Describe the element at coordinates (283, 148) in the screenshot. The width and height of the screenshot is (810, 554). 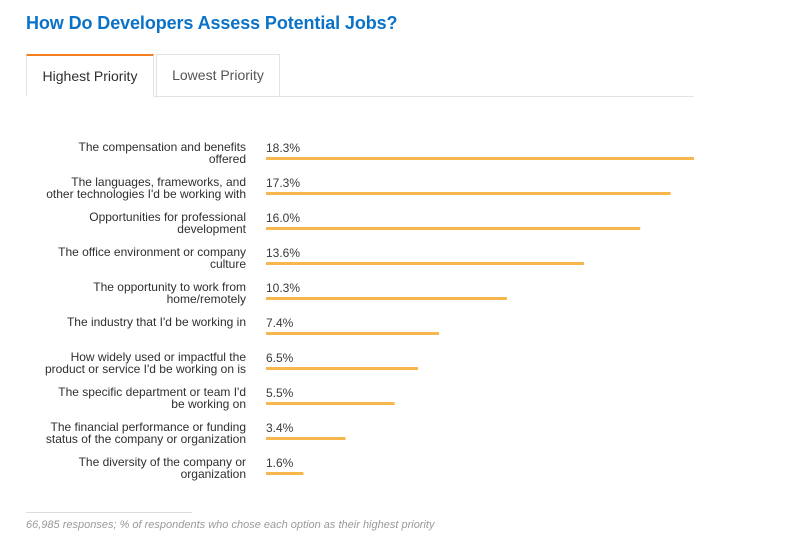
I see `value-label: 18.3%` at that location.